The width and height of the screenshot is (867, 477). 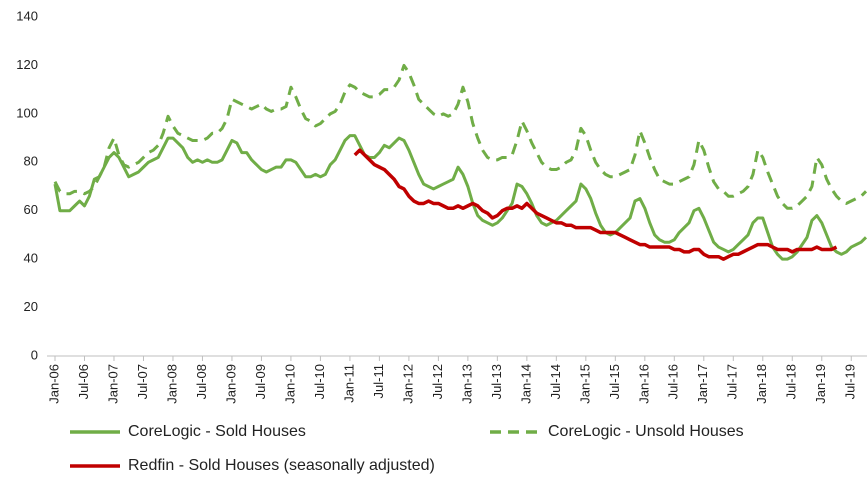 What do you see at coordinates (31, 258) in the screenshot?
I see `y-tick-label: 40` at bounding box center [31, 258].